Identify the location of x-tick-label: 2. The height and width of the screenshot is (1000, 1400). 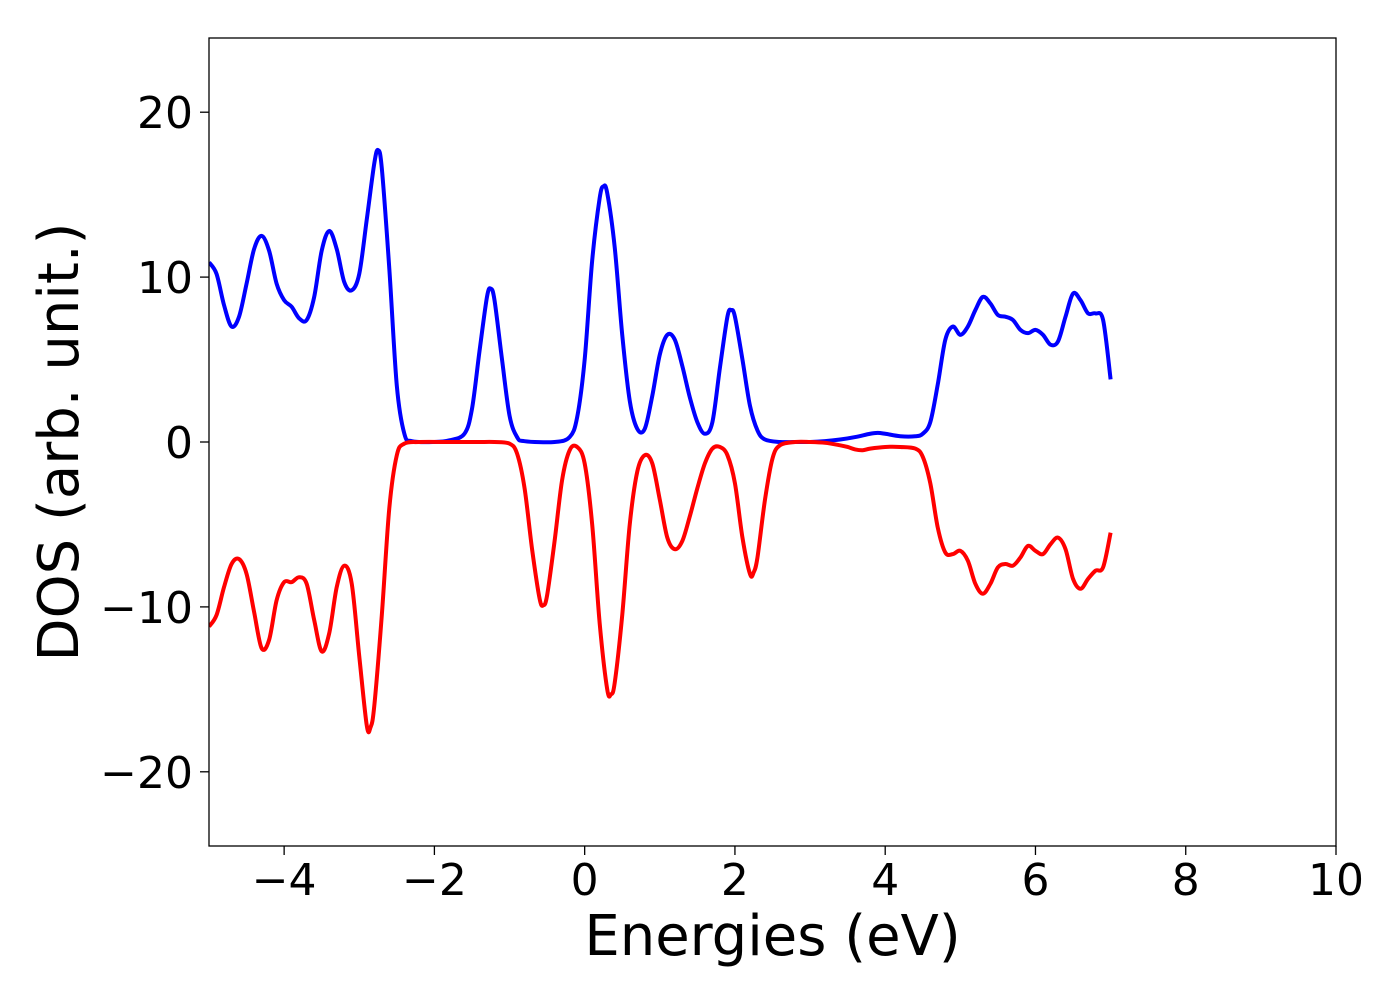
(735, 880).